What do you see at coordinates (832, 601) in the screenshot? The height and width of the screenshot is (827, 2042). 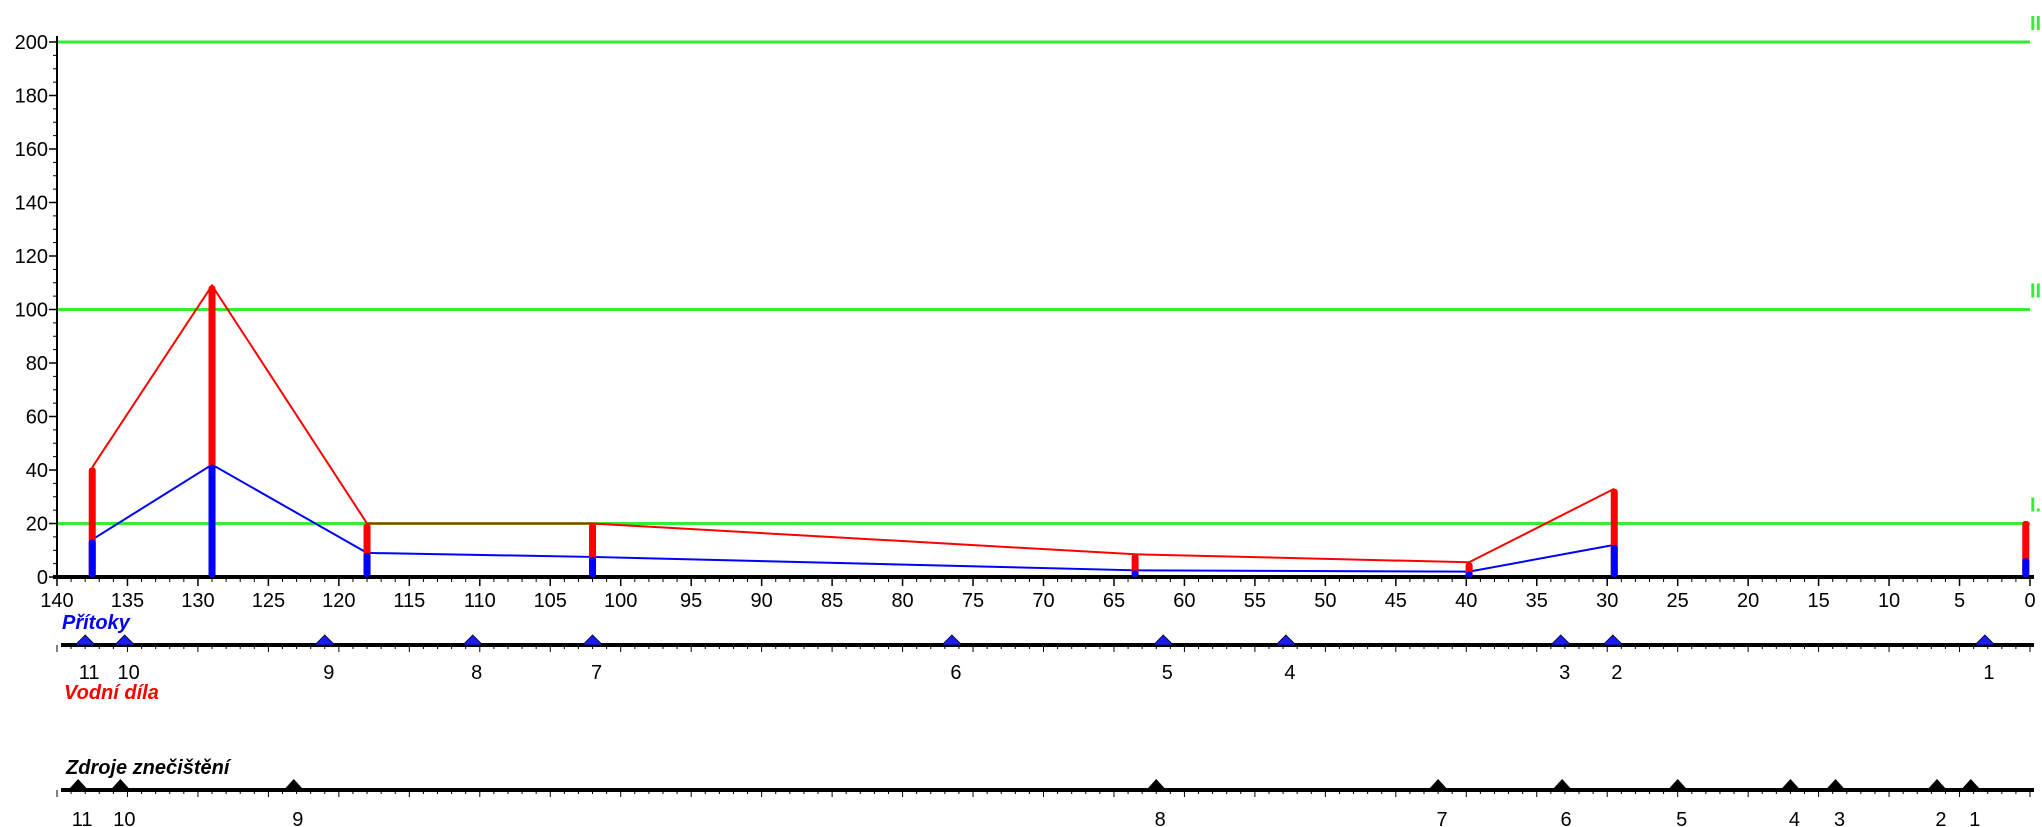 I see `x-tick-label-85: 85` at bounding box center [832, 601].